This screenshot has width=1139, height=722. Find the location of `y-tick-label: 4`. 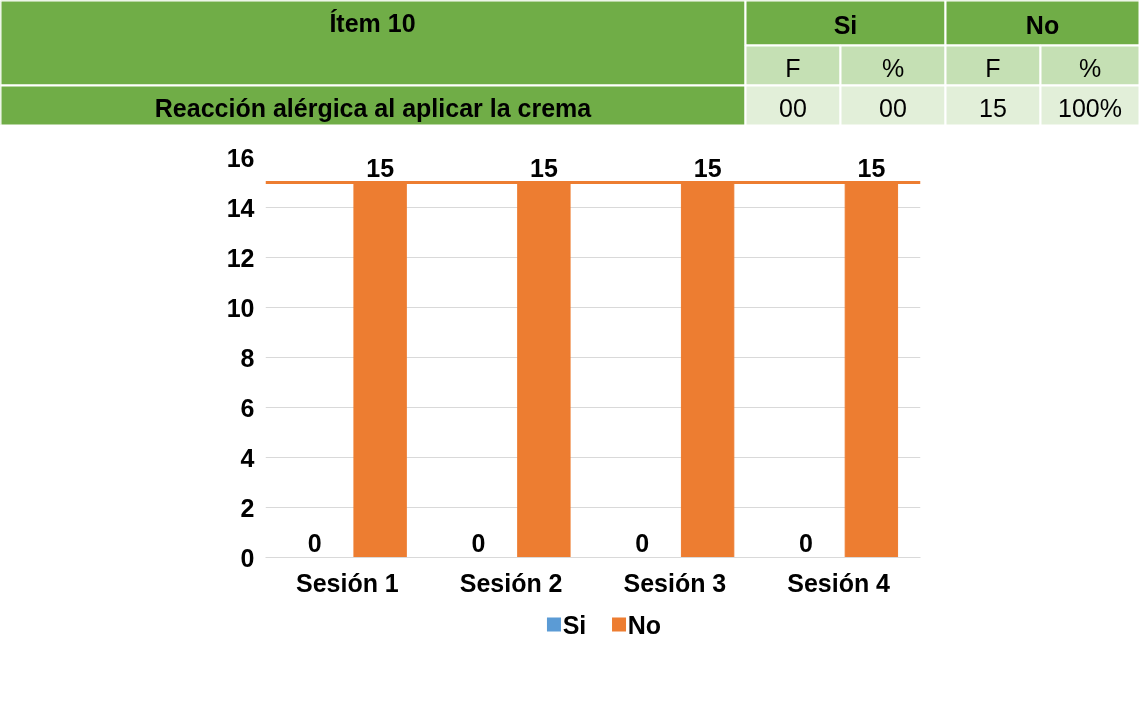

y-tick-label: 4 is located at coordinates (247, 457).